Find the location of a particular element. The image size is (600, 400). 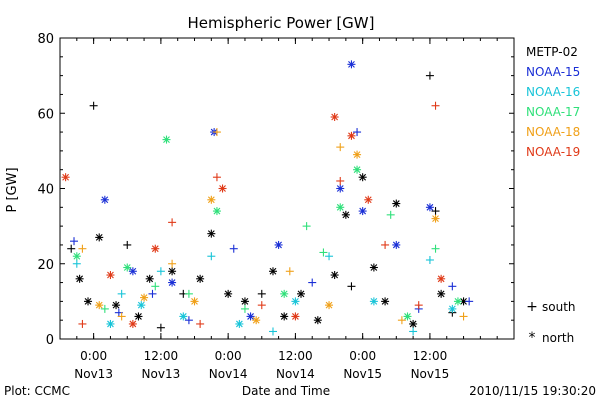

x-tick-label-date: Nov13 is located at coordinates (161, 374).